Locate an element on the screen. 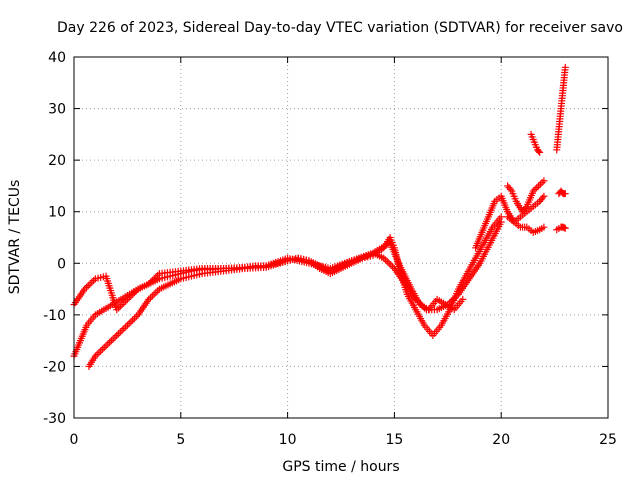  x-tick-label: 10 is located at coordinates (288, 440).